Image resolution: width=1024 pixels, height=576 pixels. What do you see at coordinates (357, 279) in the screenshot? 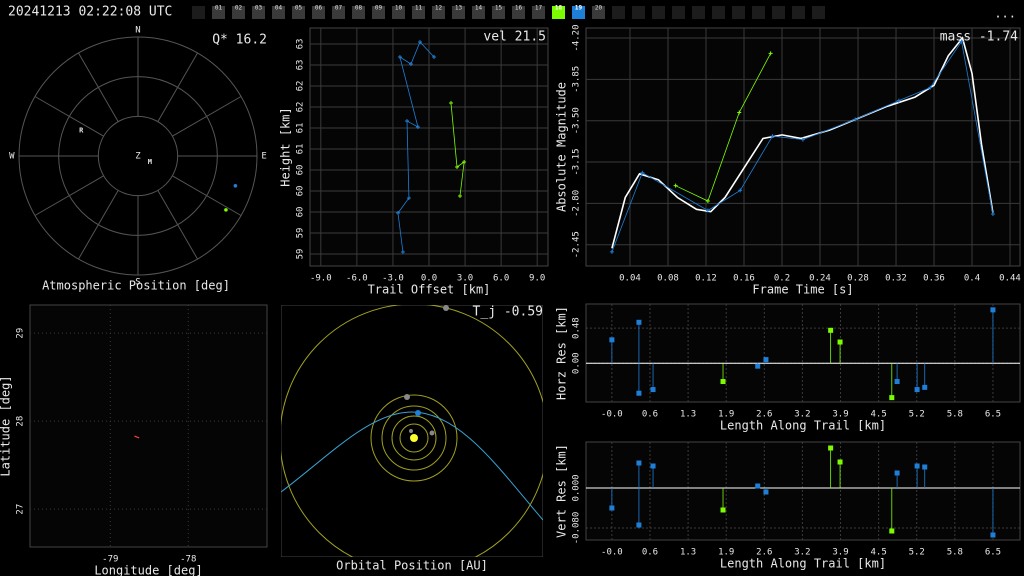
I see `x-tick-label: -6.0` at bounding box center [357, 279].